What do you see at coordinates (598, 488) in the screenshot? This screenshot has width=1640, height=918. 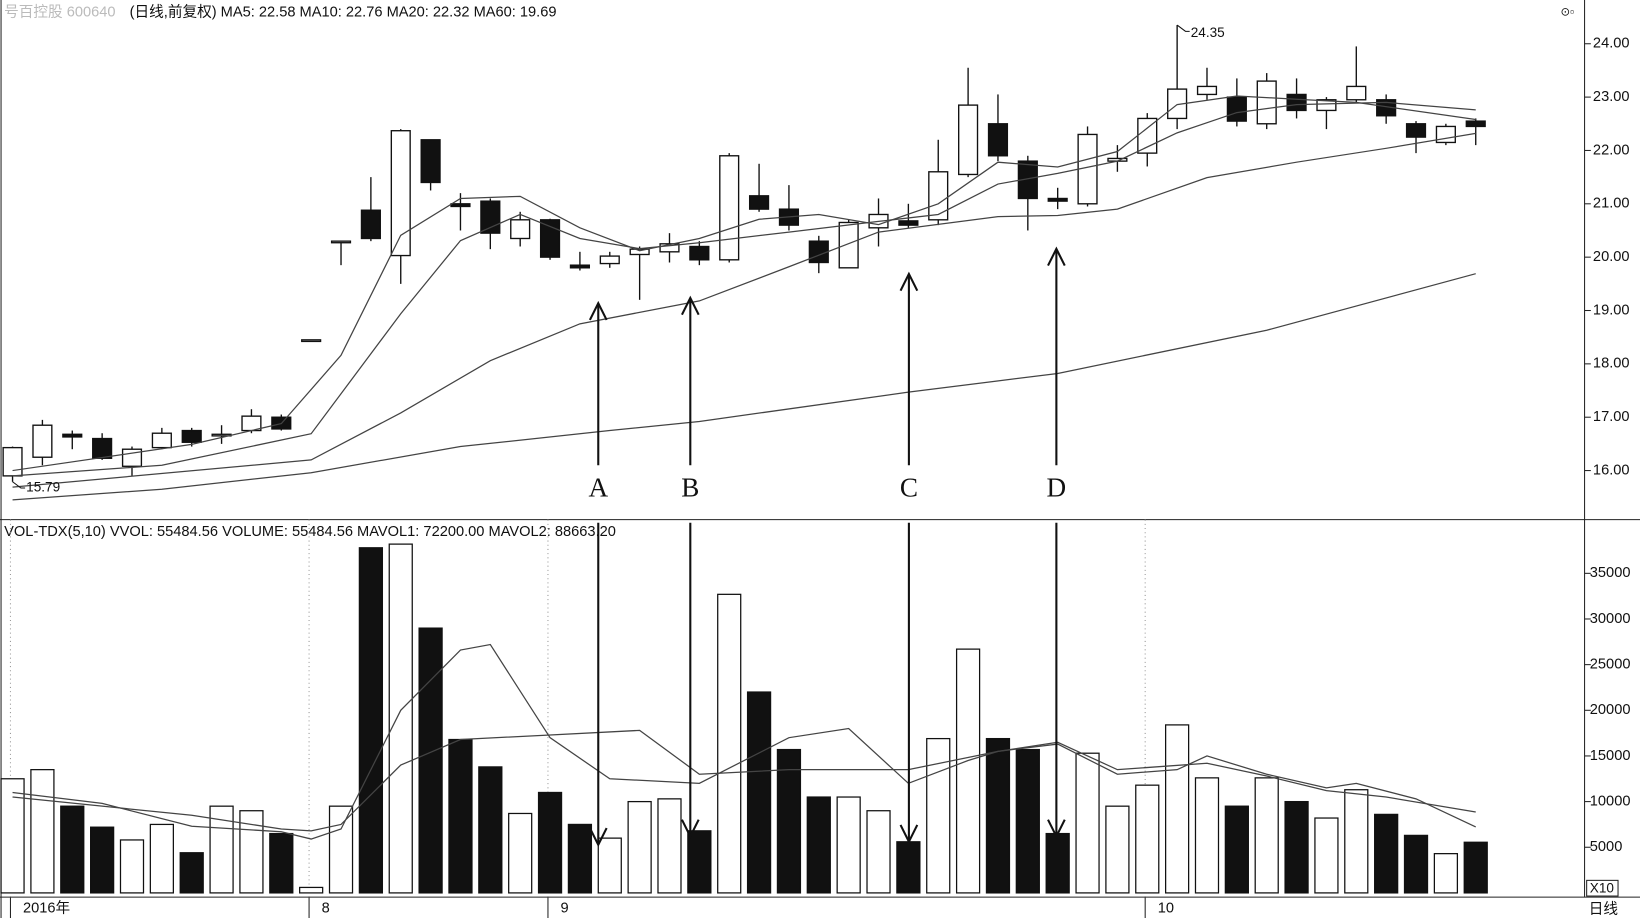 I see `annotation-label: A` at bounding box center [598, 488].